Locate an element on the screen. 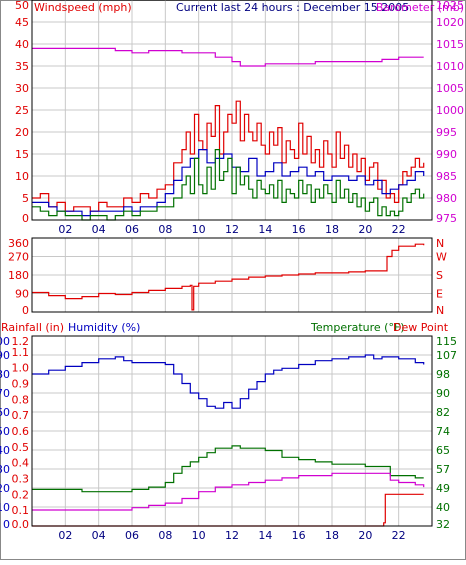 Image resolution: width=466 pixels, height=565 pixels. wind-direction-line is located at coordinates (228, 277).